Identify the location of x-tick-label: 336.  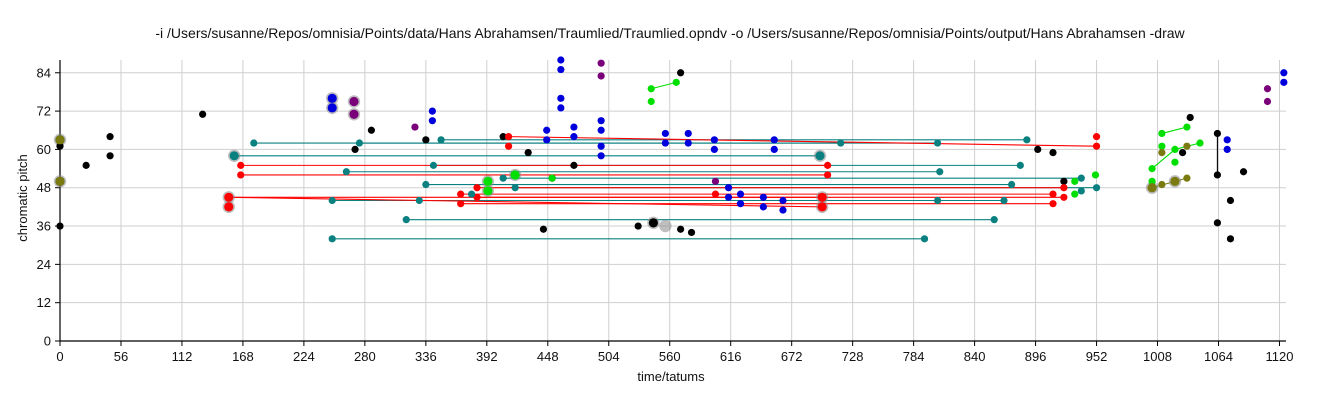
(426, 356).